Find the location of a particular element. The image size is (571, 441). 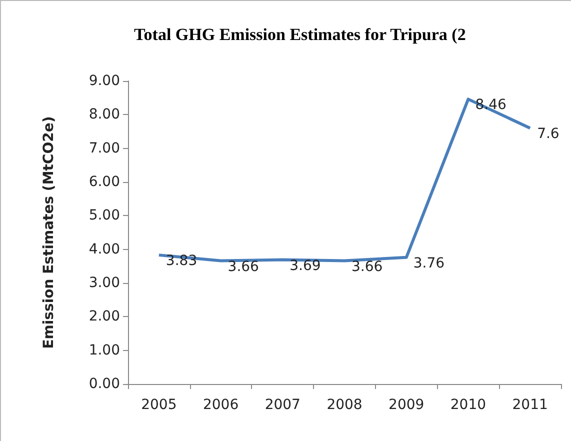

data-label: 7.6 is located at coordinates (548, 134).